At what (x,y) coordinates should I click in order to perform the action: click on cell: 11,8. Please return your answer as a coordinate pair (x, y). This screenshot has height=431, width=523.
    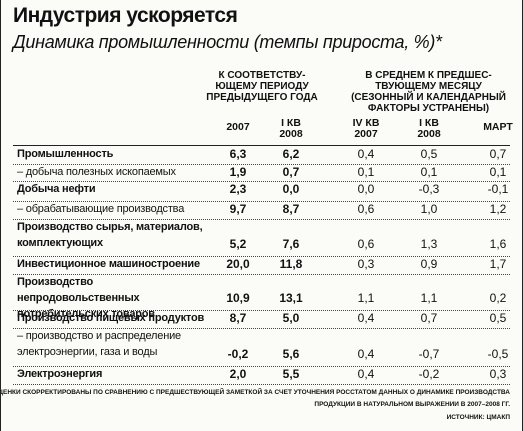
    Looking at the image, I should click on (291, 264).